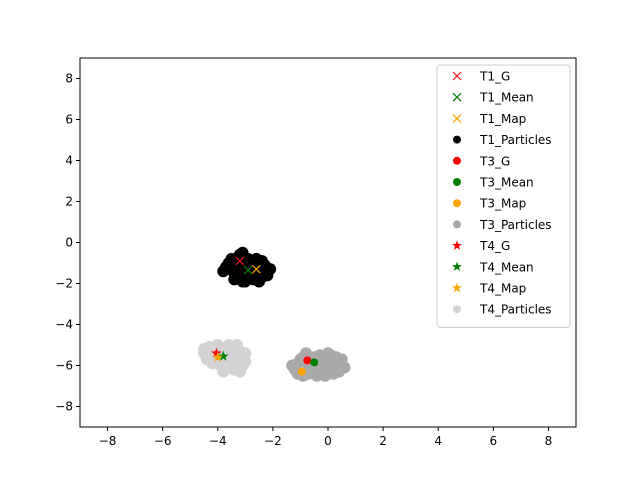  What do you see at coordinates (223, 355) in the screenshot?
I see `t4-mean-point` at bounding box center [223, 355].